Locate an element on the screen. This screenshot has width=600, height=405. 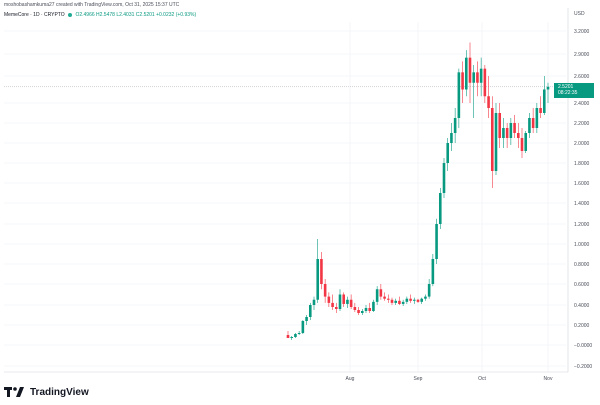
y-tick-label: 0.2000 is located at coordinates (582, 326).